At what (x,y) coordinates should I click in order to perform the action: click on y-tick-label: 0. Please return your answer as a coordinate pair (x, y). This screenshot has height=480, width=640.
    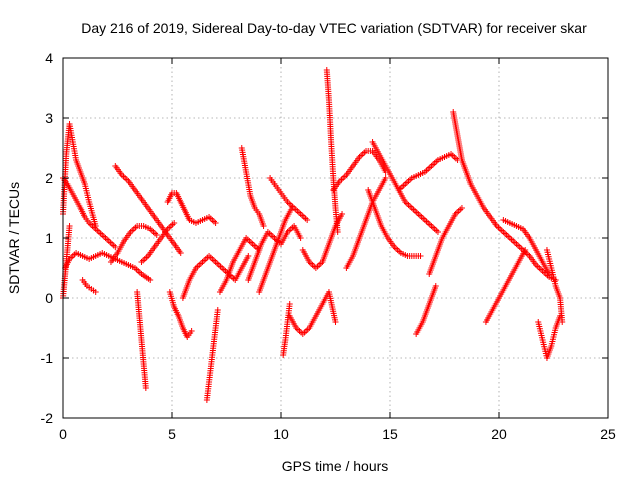
    Looking at the image, I should click on (49, 298).